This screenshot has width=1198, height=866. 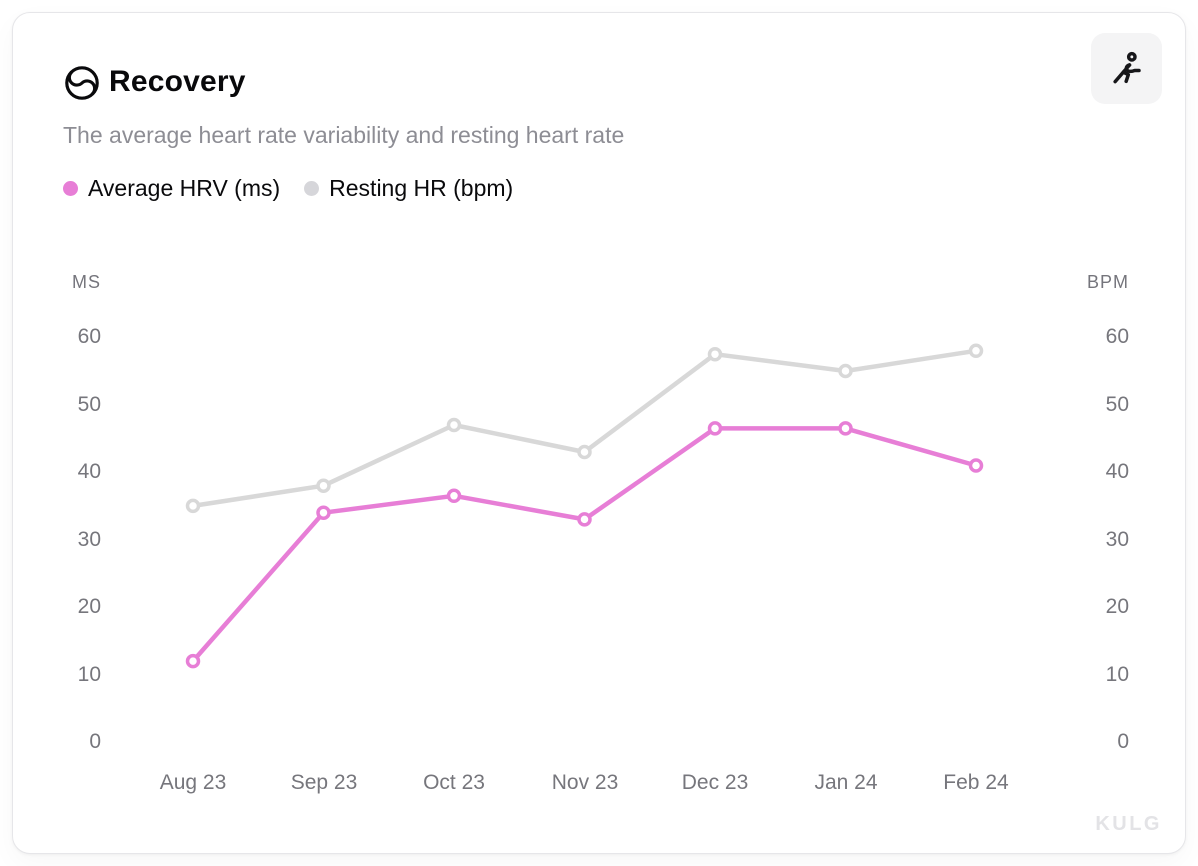 What do you see at coordinates (86, 282) in the screenshot?
I see `y-axis-title-left: MS` at bounding box center [86, 282].